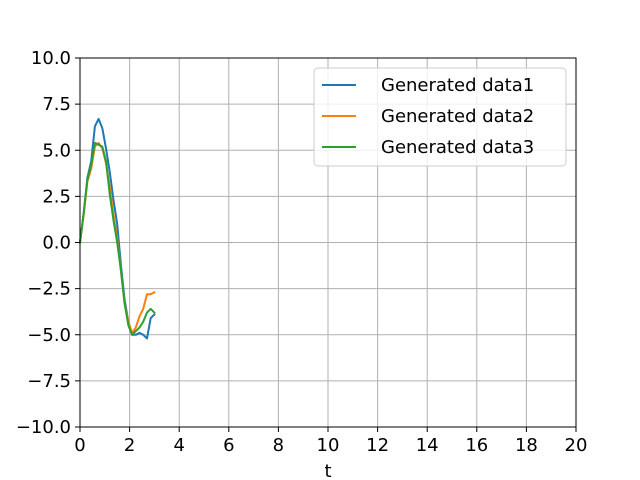  Describe the element at coordinates (278, 445) in the screenshot. I see `x-tick-label: 8` at that location.